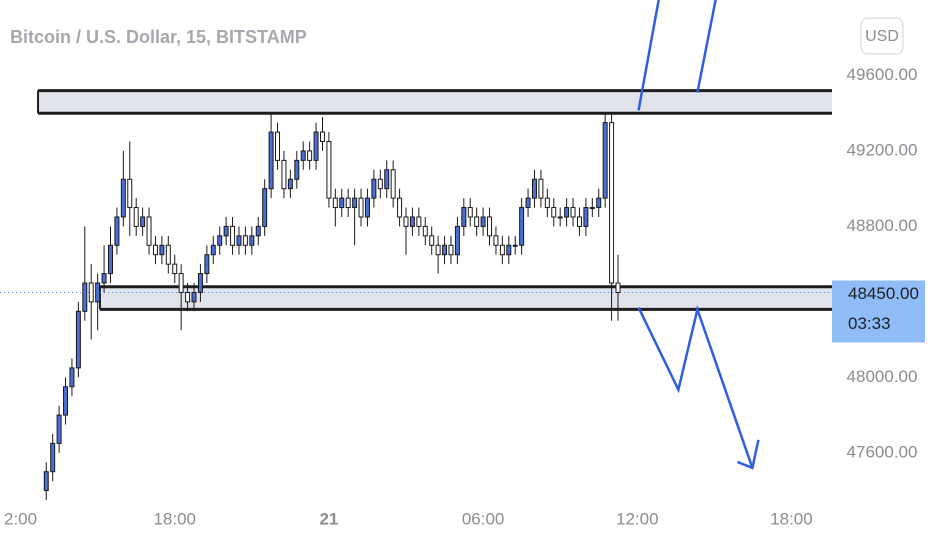 Image resolution: width=932 pixels, height=550 pixels. I want to click on y-tick-label: 48000.00, so click(882, 376).